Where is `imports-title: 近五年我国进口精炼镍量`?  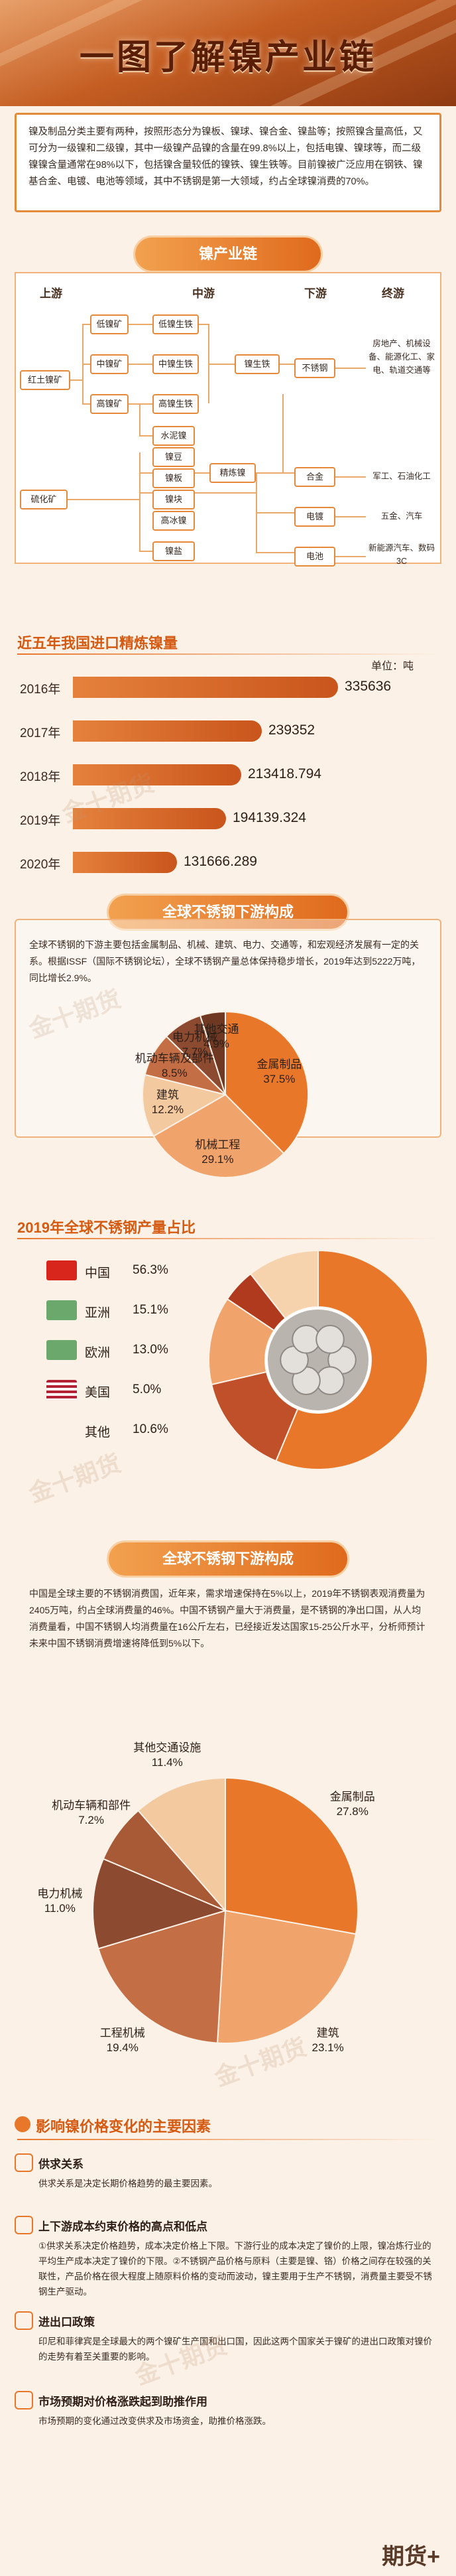
imports-title: 近五年我国进口精炼镍量 is located at coordinates (97, 643).